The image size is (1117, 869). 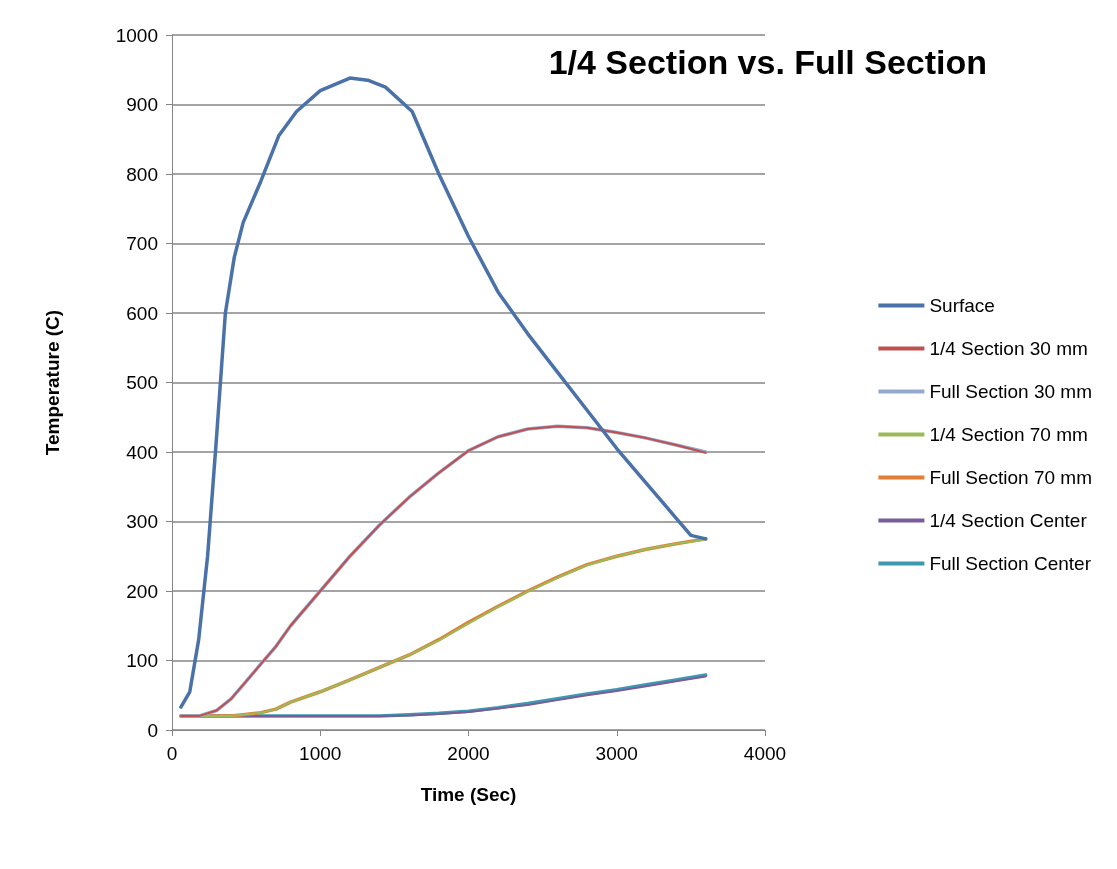 What do you see at coordinates (142, 591) in the screenshot?
I see `y-tick-label: 200` at bounding box center [142, 591].